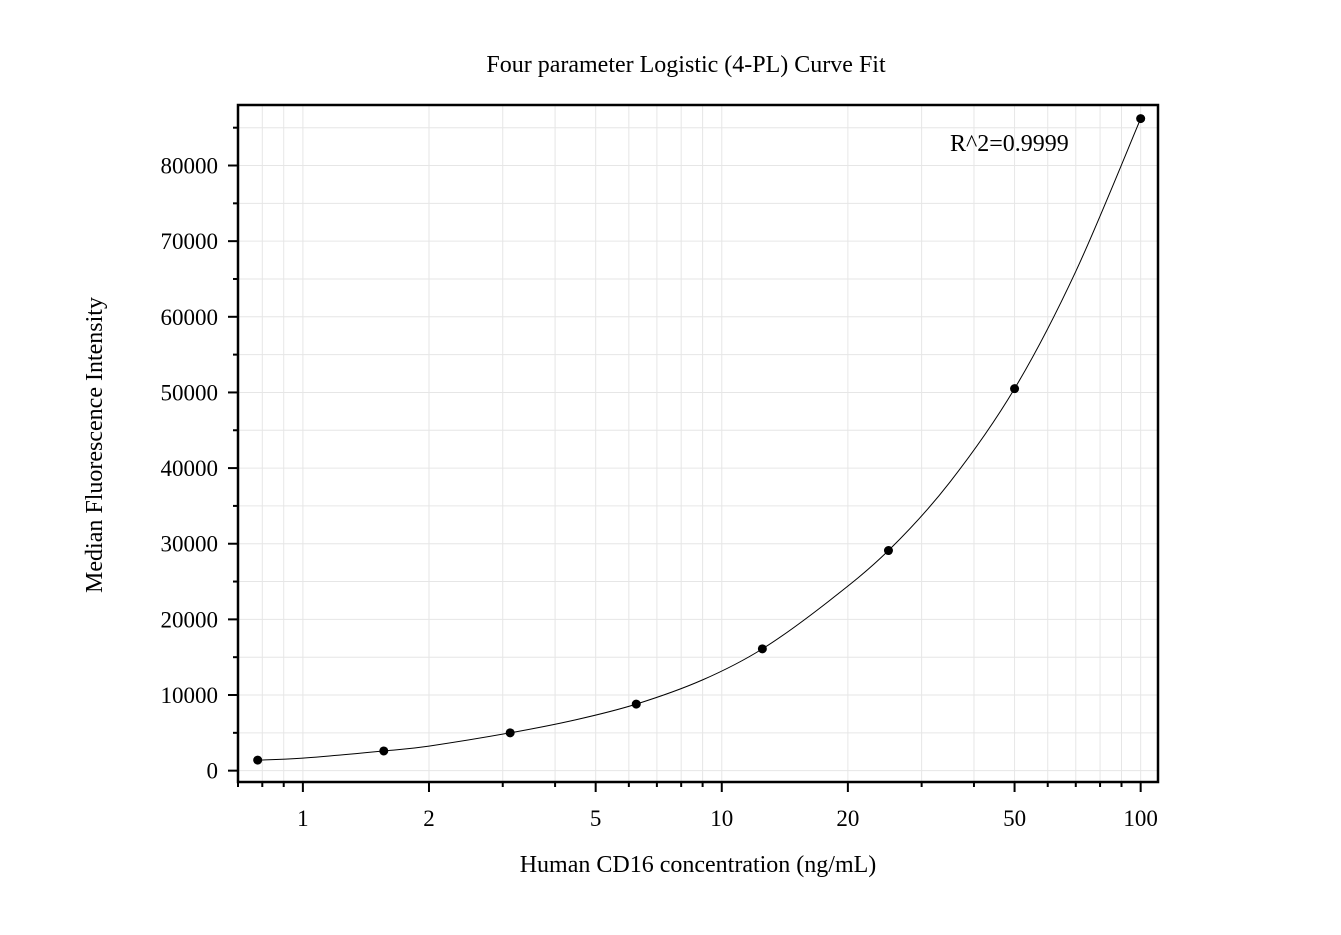 This screenshot has width=1341, height=935. What do you see at coordinates (1009, 144) in the screenshot?
I see `r-squared-annotation: R^2=0.9999` at bounding box center [1009, 144].